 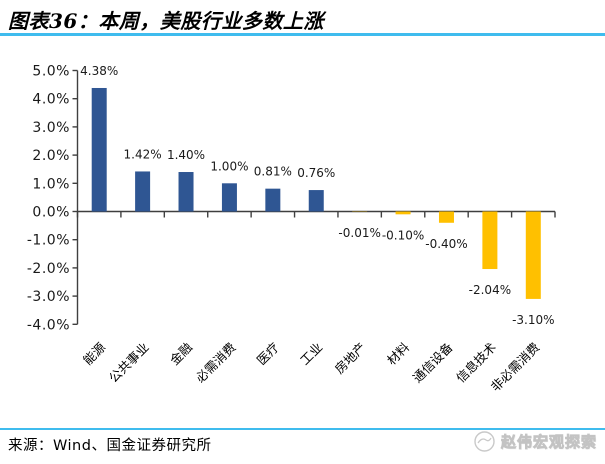 I want to click on y-tick-label: -2.0%, so click(x=48, y=269).